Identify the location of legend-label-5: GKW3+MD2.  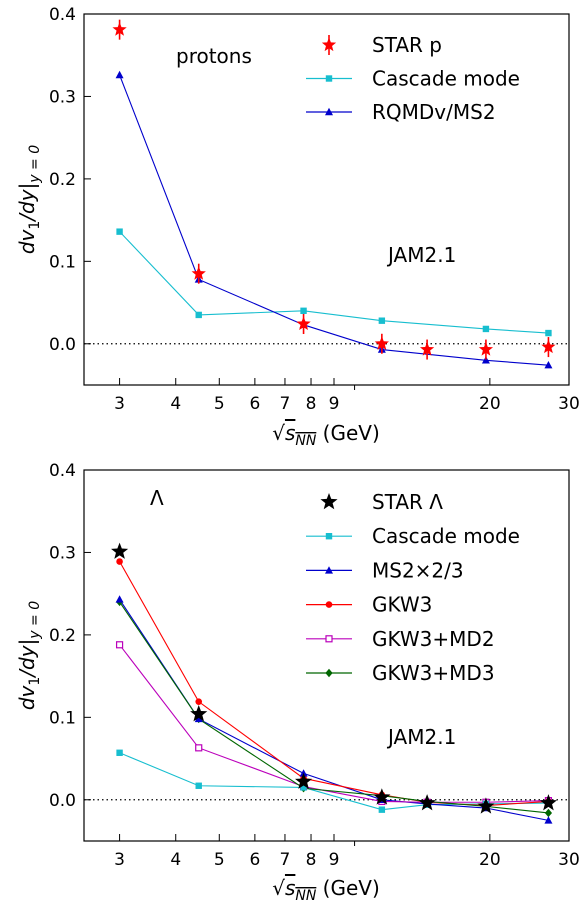
(433, 639).